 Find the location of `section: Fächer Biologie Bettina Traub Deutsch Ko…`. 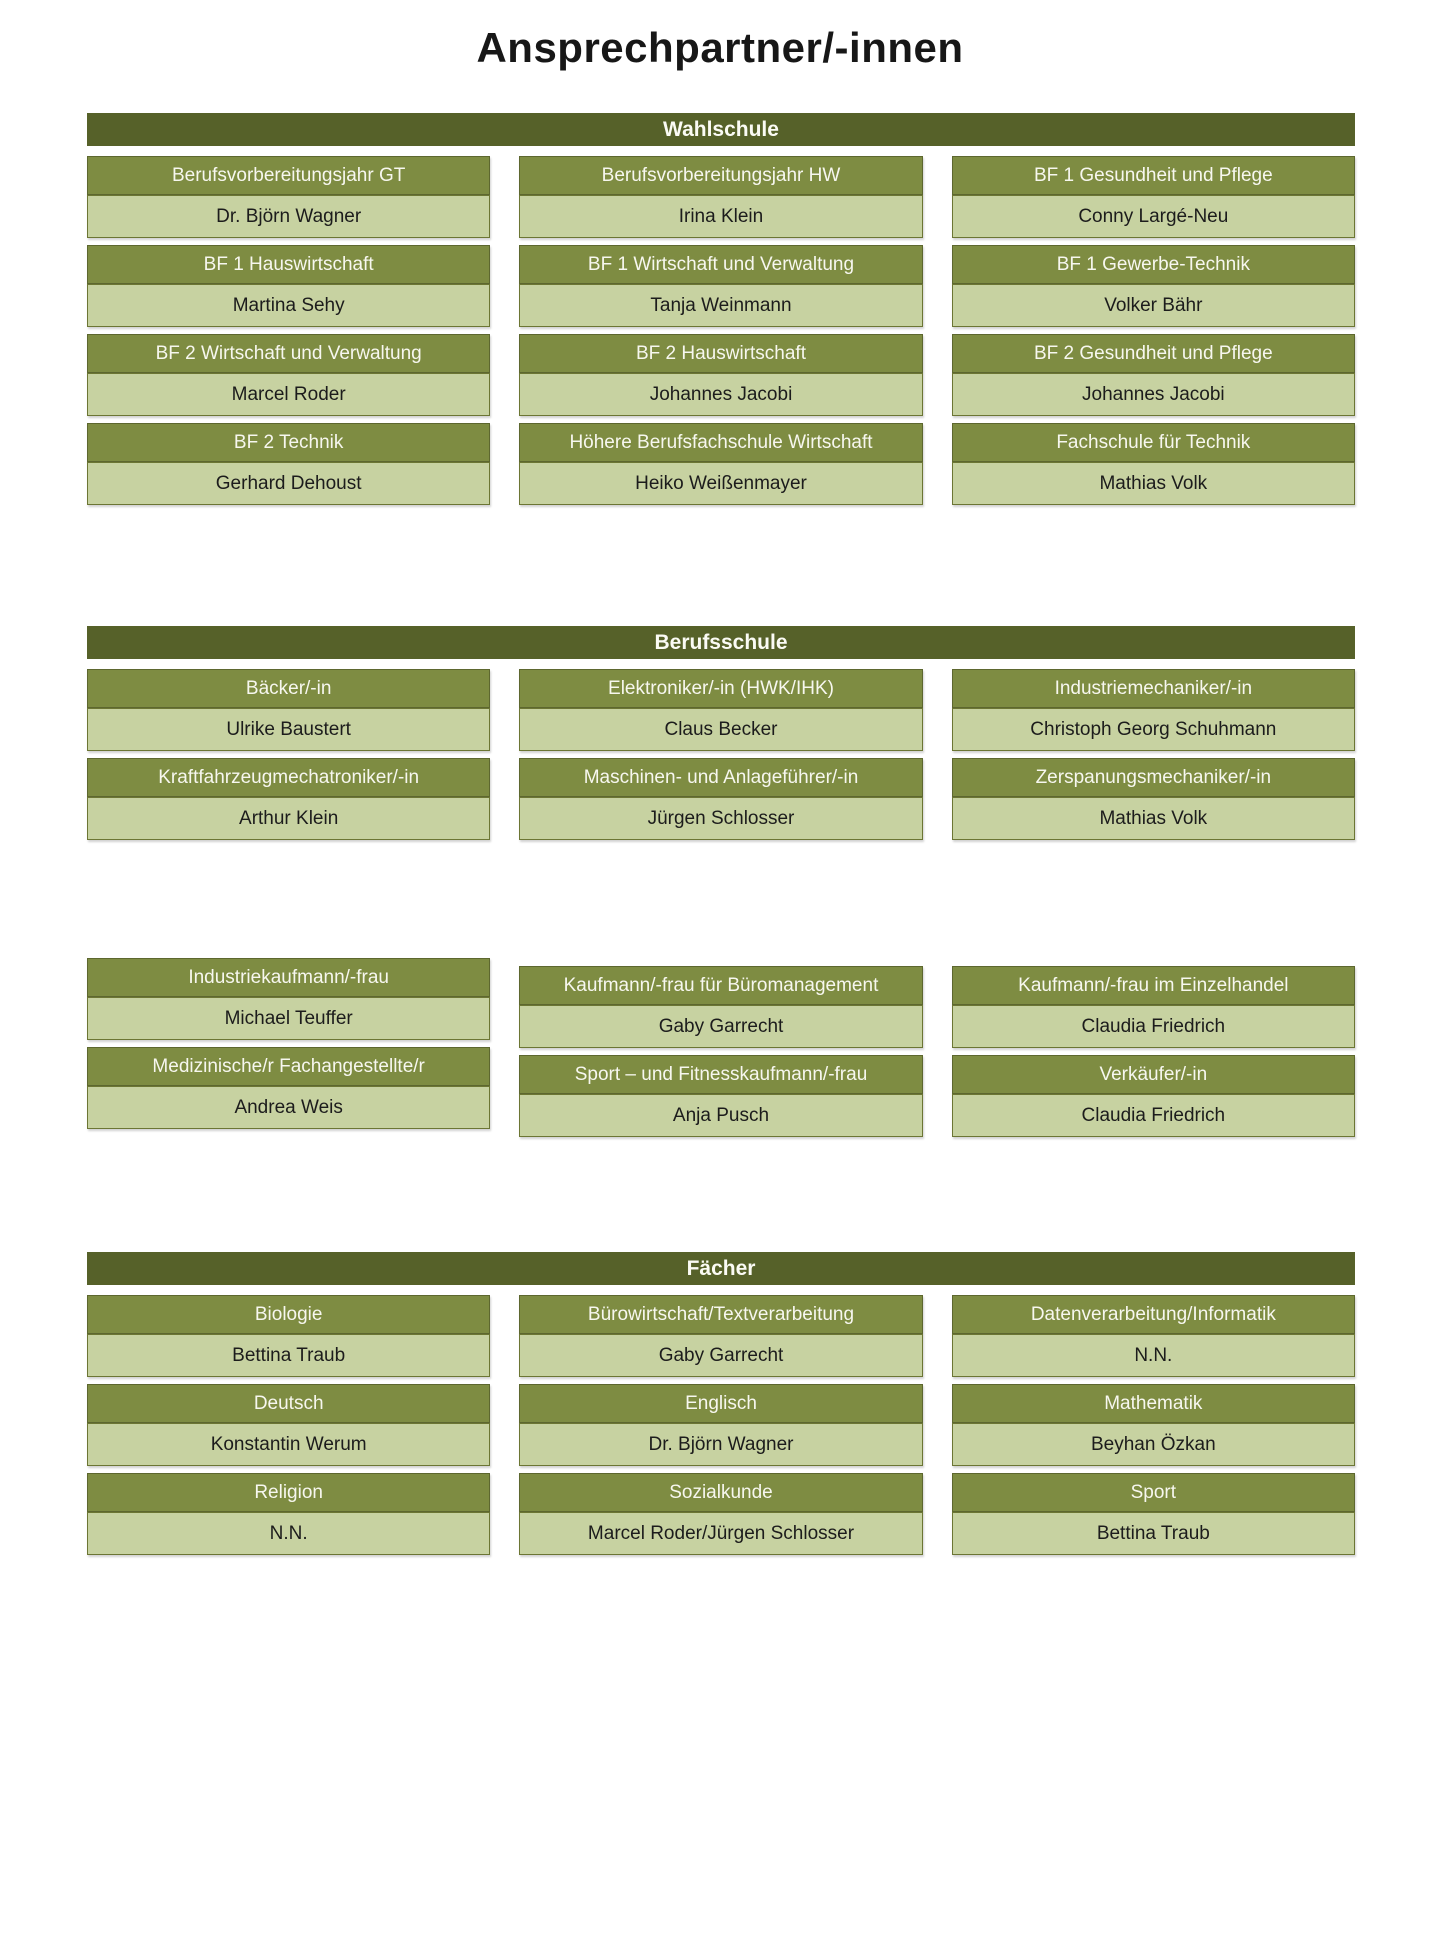

section: Fächer Biologie Bettina Traub Deutsch Ko… is located at coordinates (721, 1407).